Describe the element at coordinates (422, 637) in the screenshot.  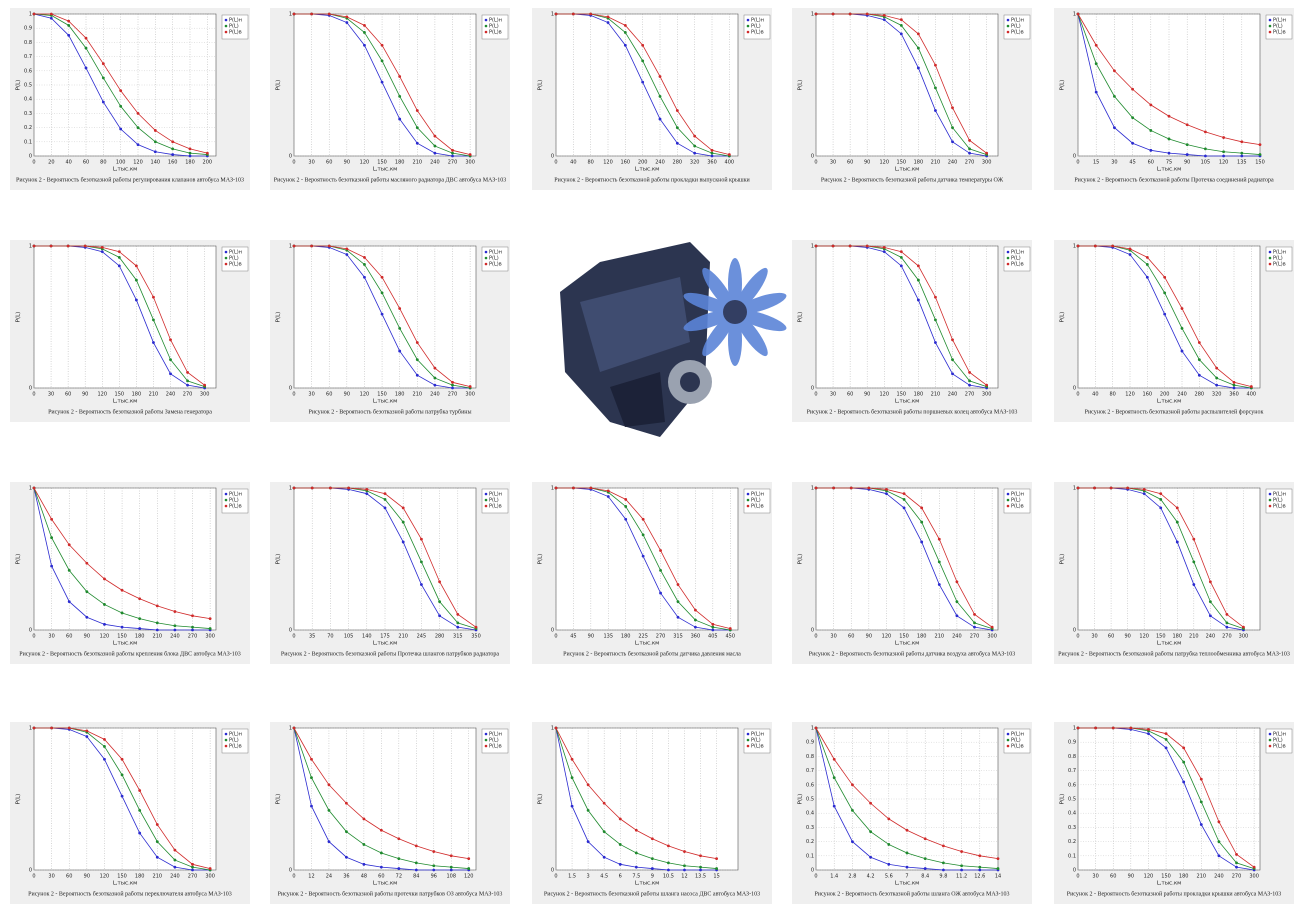
I see `x-tick-label: 245` at that location.